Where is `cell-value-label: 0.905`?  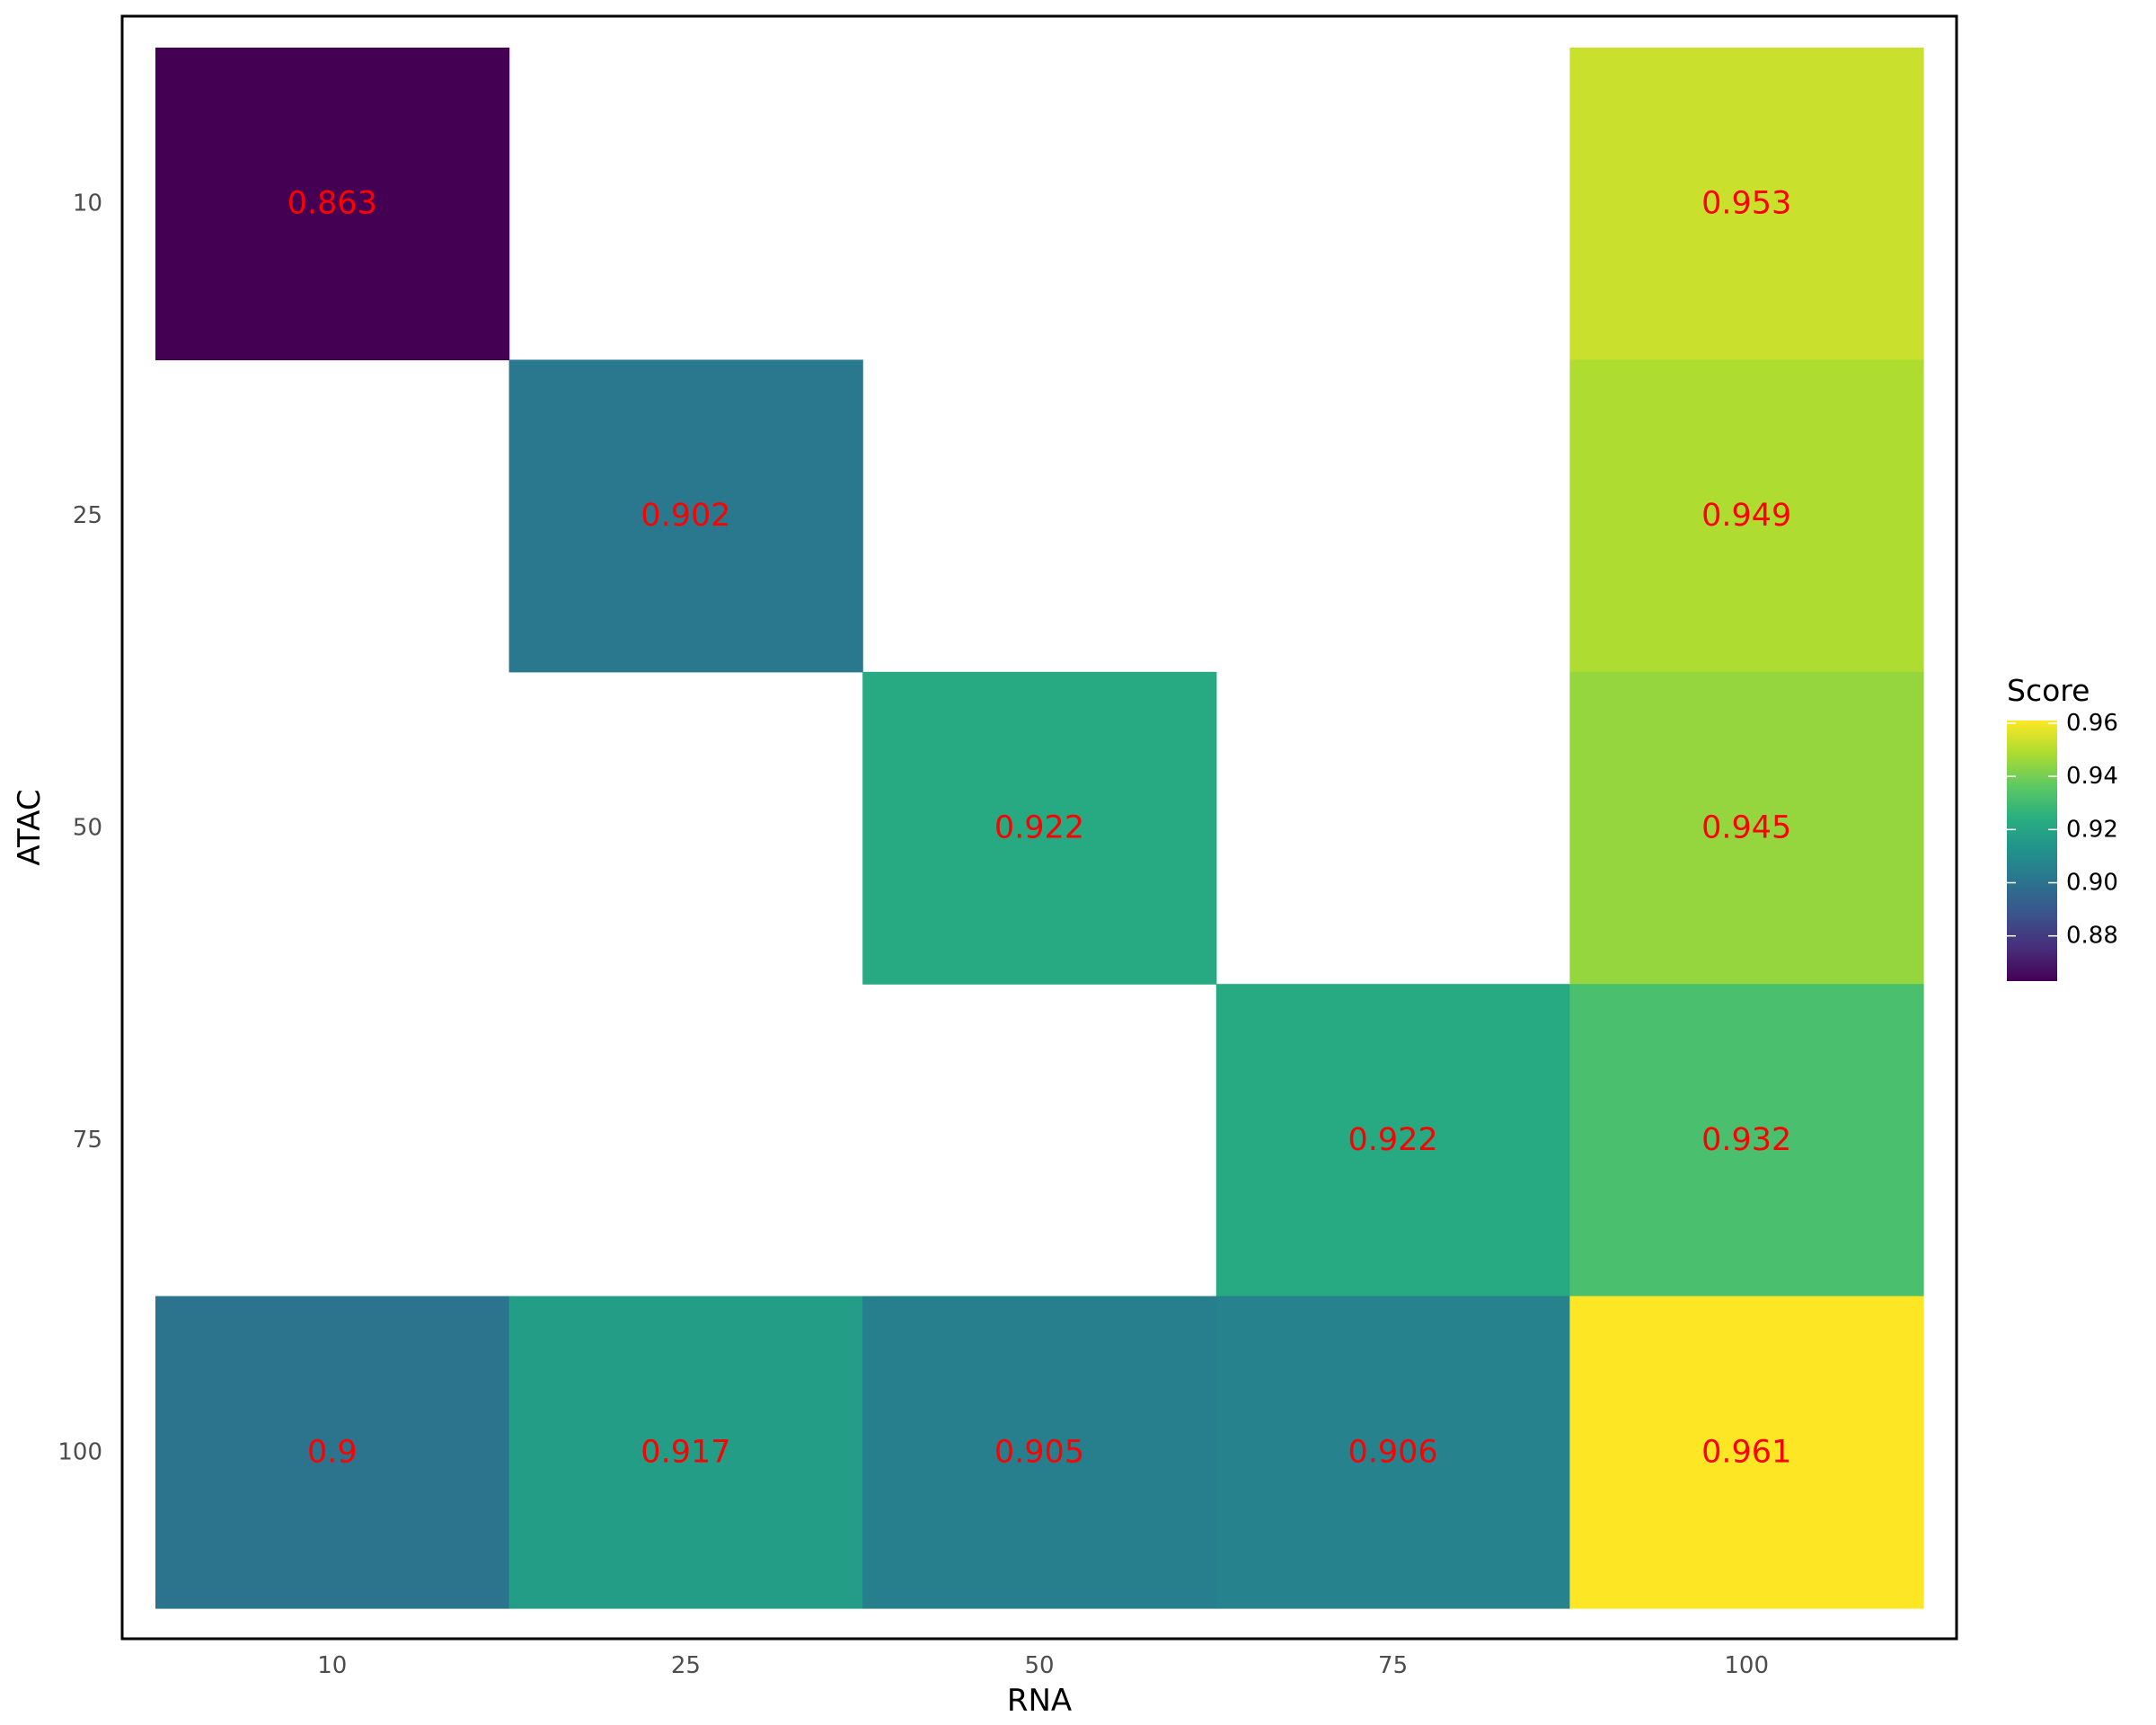
cell-value-label: 0.905 is located at coordinates (1039, 1452).